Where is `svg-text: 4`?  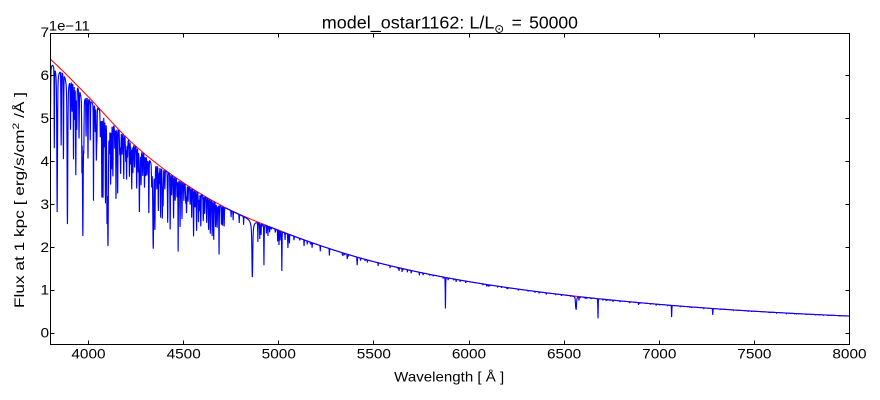 svg-text: 4 is located at coordinates (45, 161).